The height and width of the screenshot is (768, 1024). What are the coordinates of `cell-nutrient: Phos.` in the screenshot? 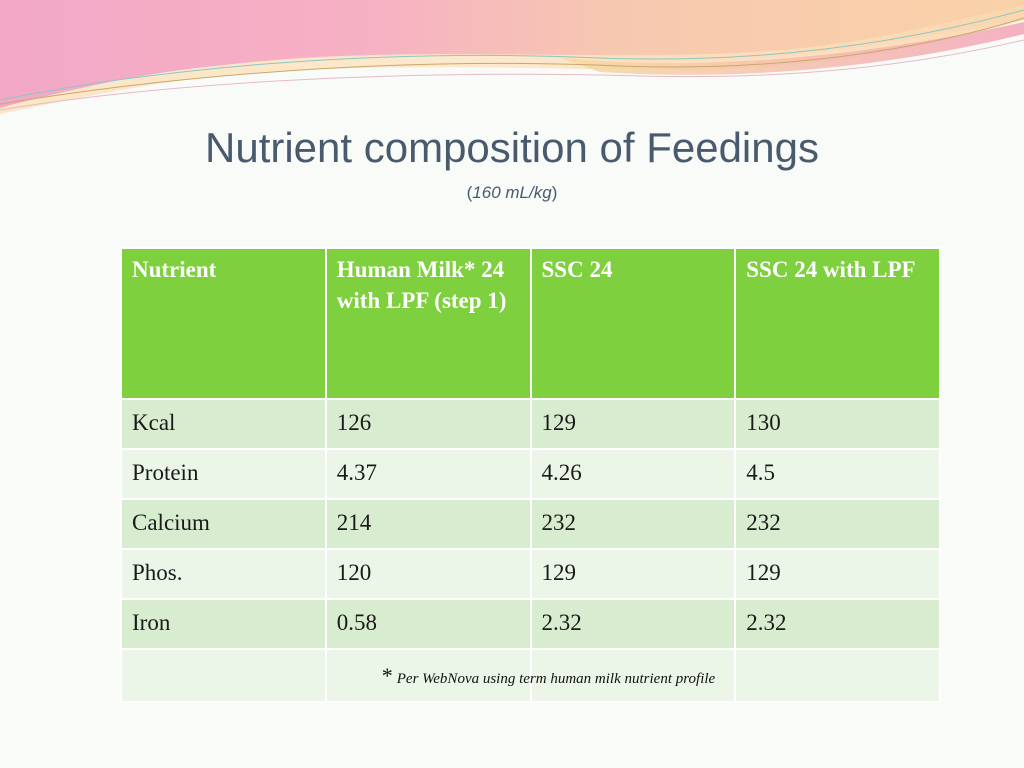 It's located at (223, 574).